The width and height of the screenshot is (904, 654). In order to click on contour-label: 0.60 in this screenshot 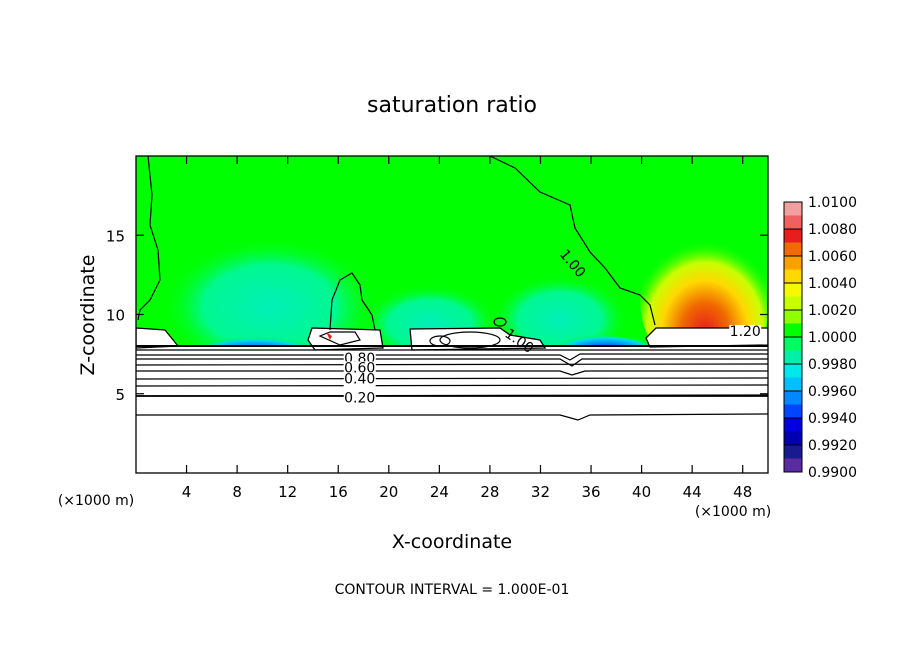, I will do `click(359, 368)`.